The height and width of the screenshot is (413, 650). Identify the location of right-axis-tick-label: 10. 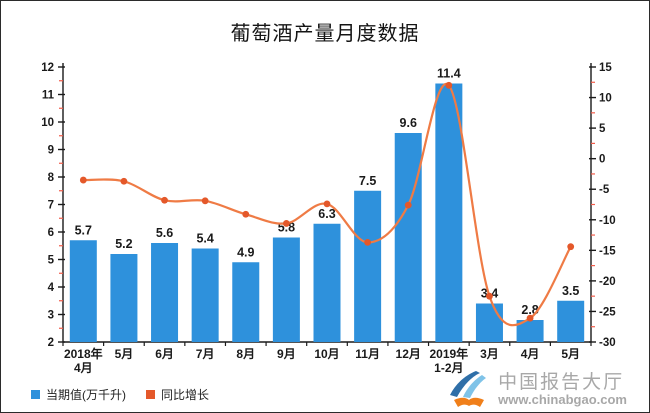
(605, 99).